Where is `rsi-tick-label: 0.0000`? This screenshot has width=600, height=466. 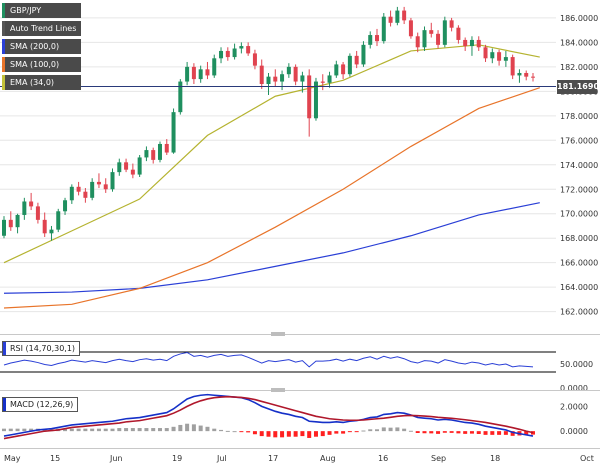 rsi-tick-label: 0.0000 is located at coordinates (574, 388).